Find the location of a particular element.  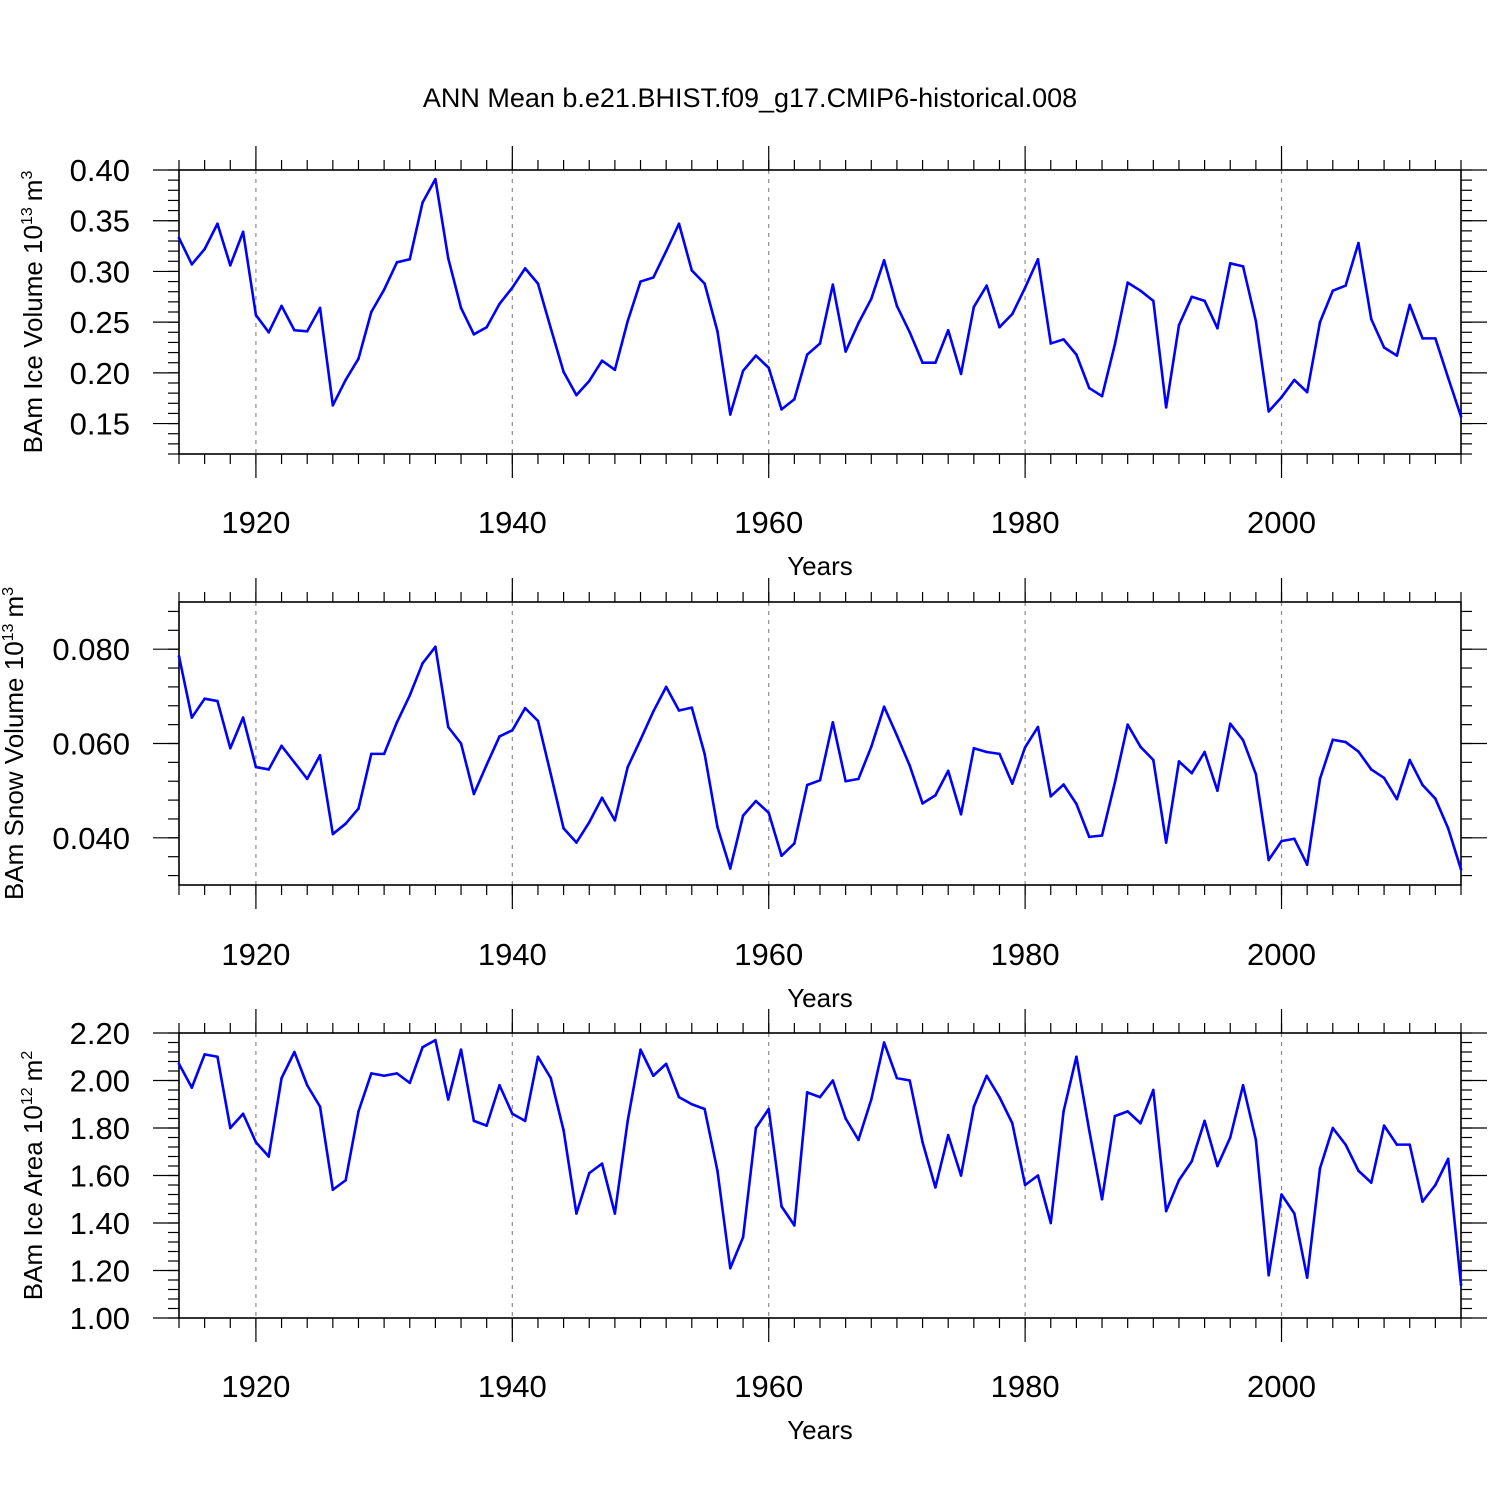

y-axis-label-exponent: 13 is located at coordinates (27, 216).